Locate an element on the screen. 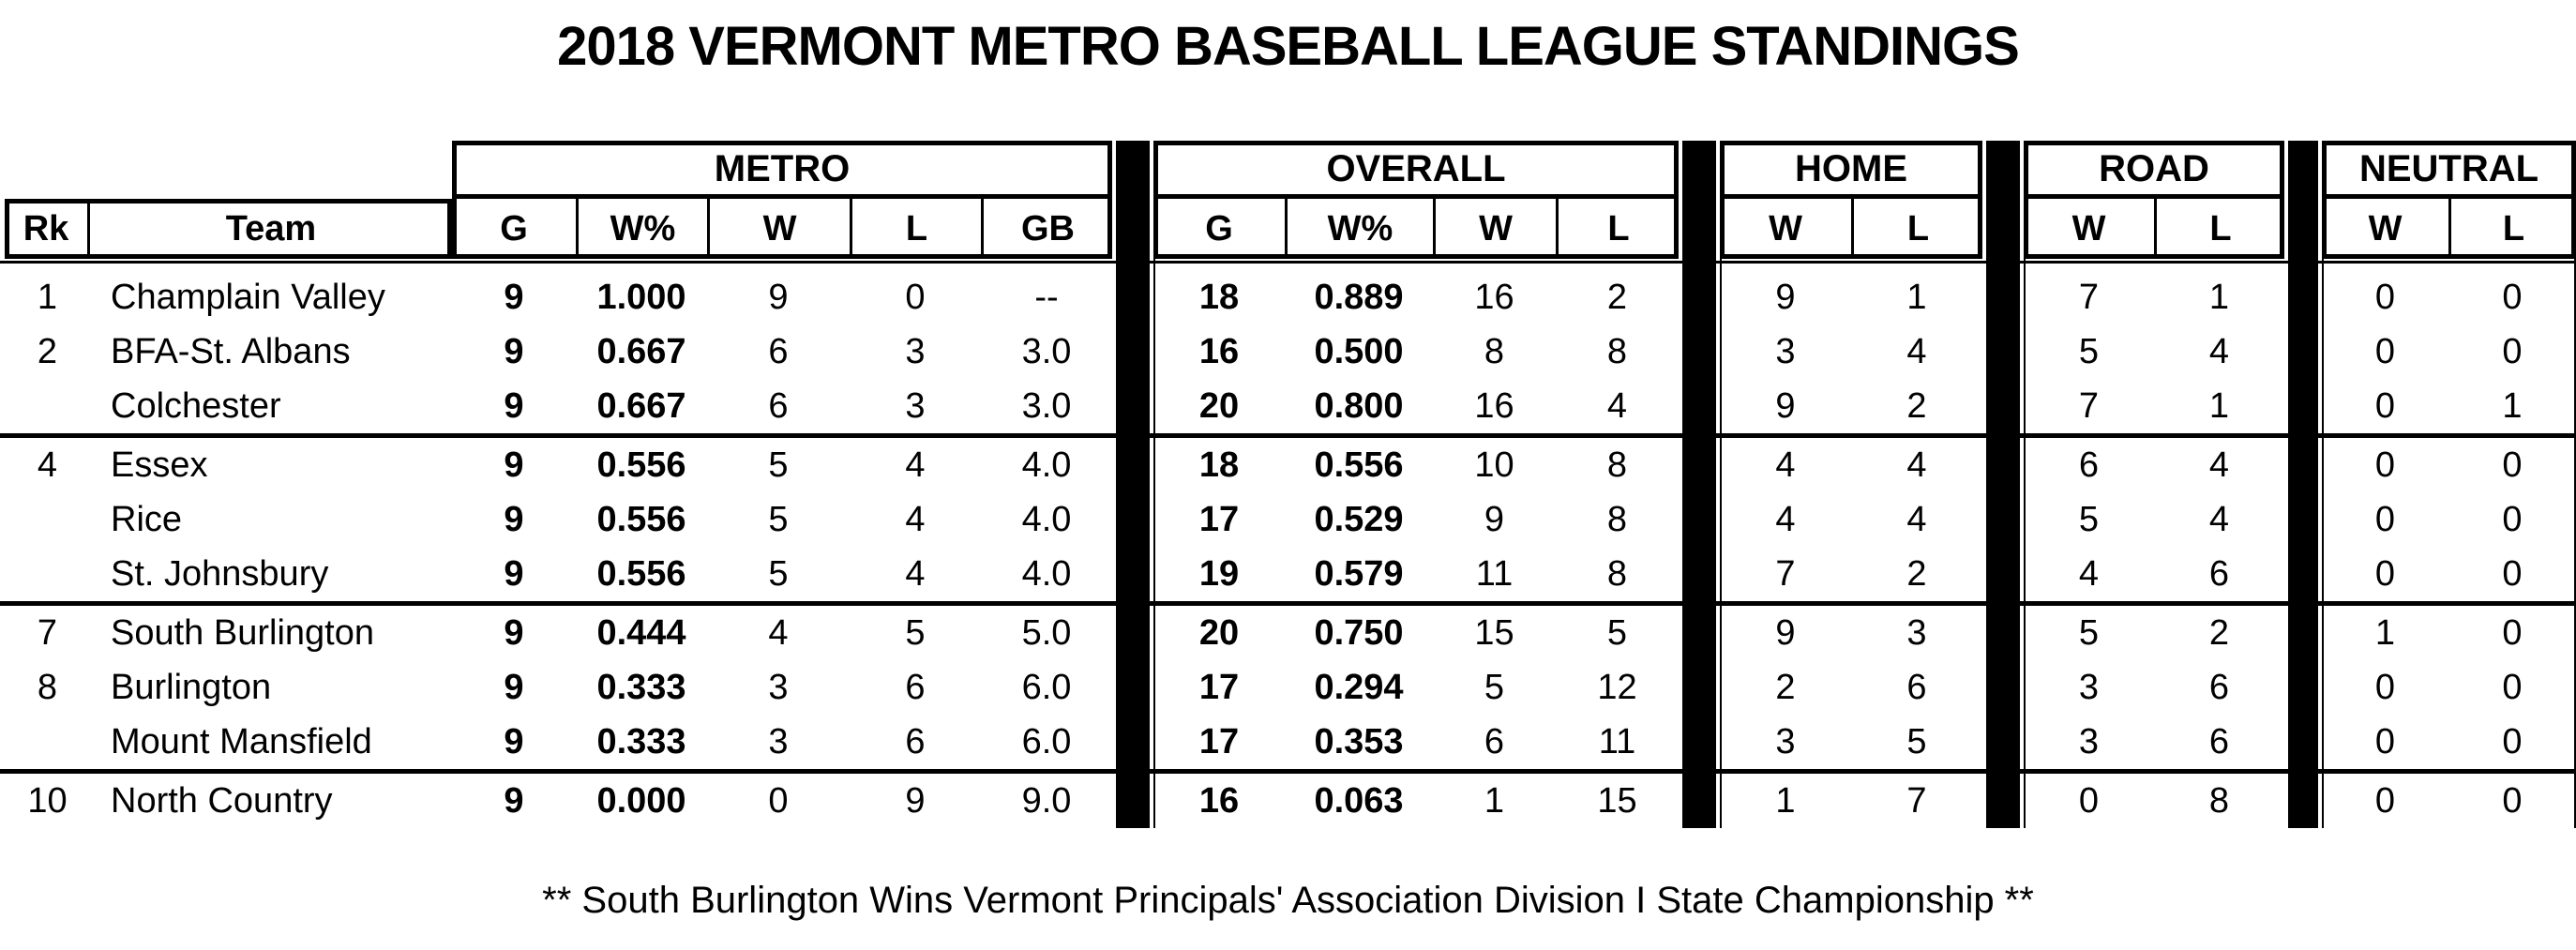 This screenshot has width=2576, height=950. cell-home-w: 3 is located at coordinates (1785, 351).